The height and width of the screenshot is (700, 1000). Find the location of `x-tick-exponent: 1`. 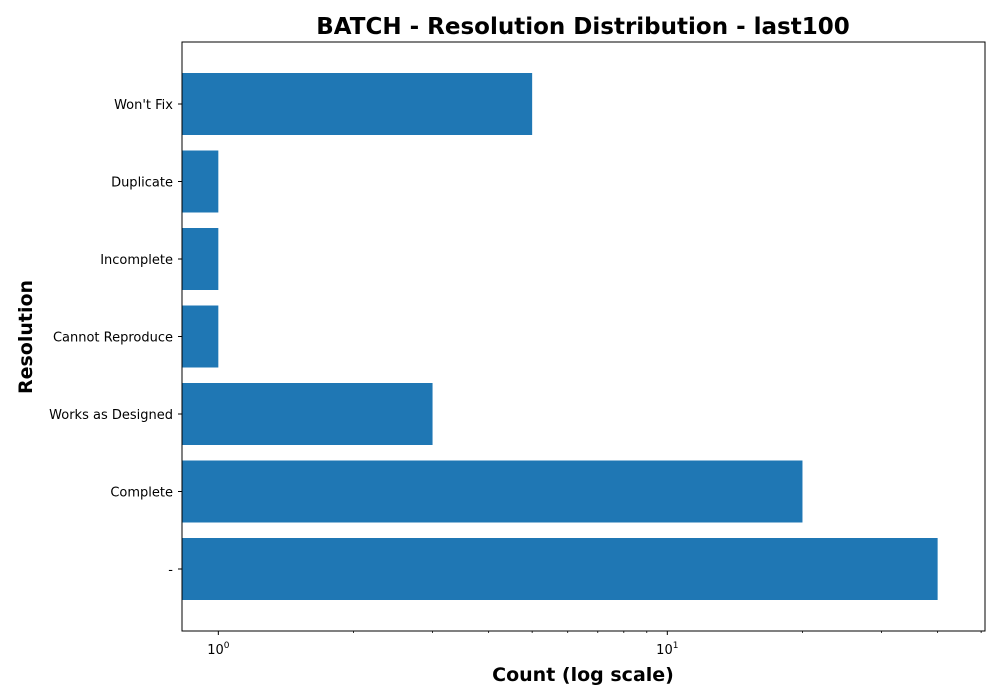

x-tick-exponent: 1 is located at coordinates (676, 646).